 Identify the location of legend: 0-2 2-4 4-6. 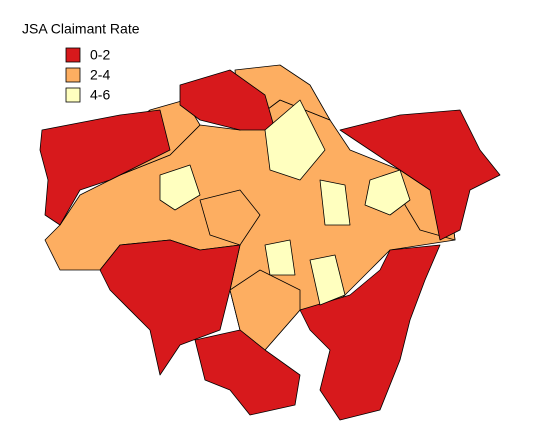
(87, 75).